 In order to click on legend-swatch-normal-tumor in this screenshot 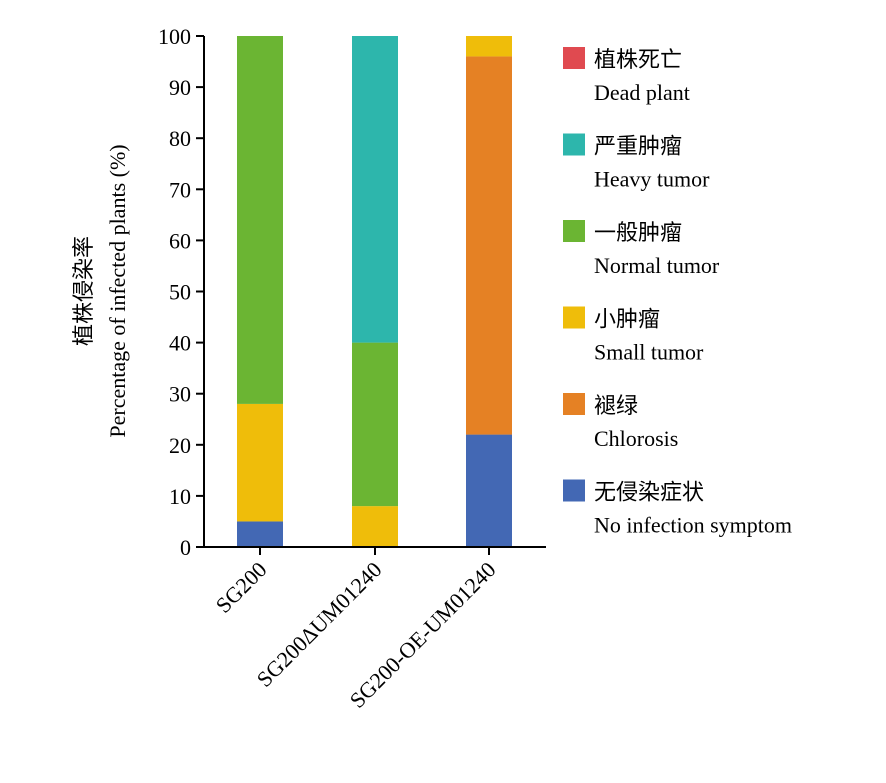, I will do `click(574, 231)`.